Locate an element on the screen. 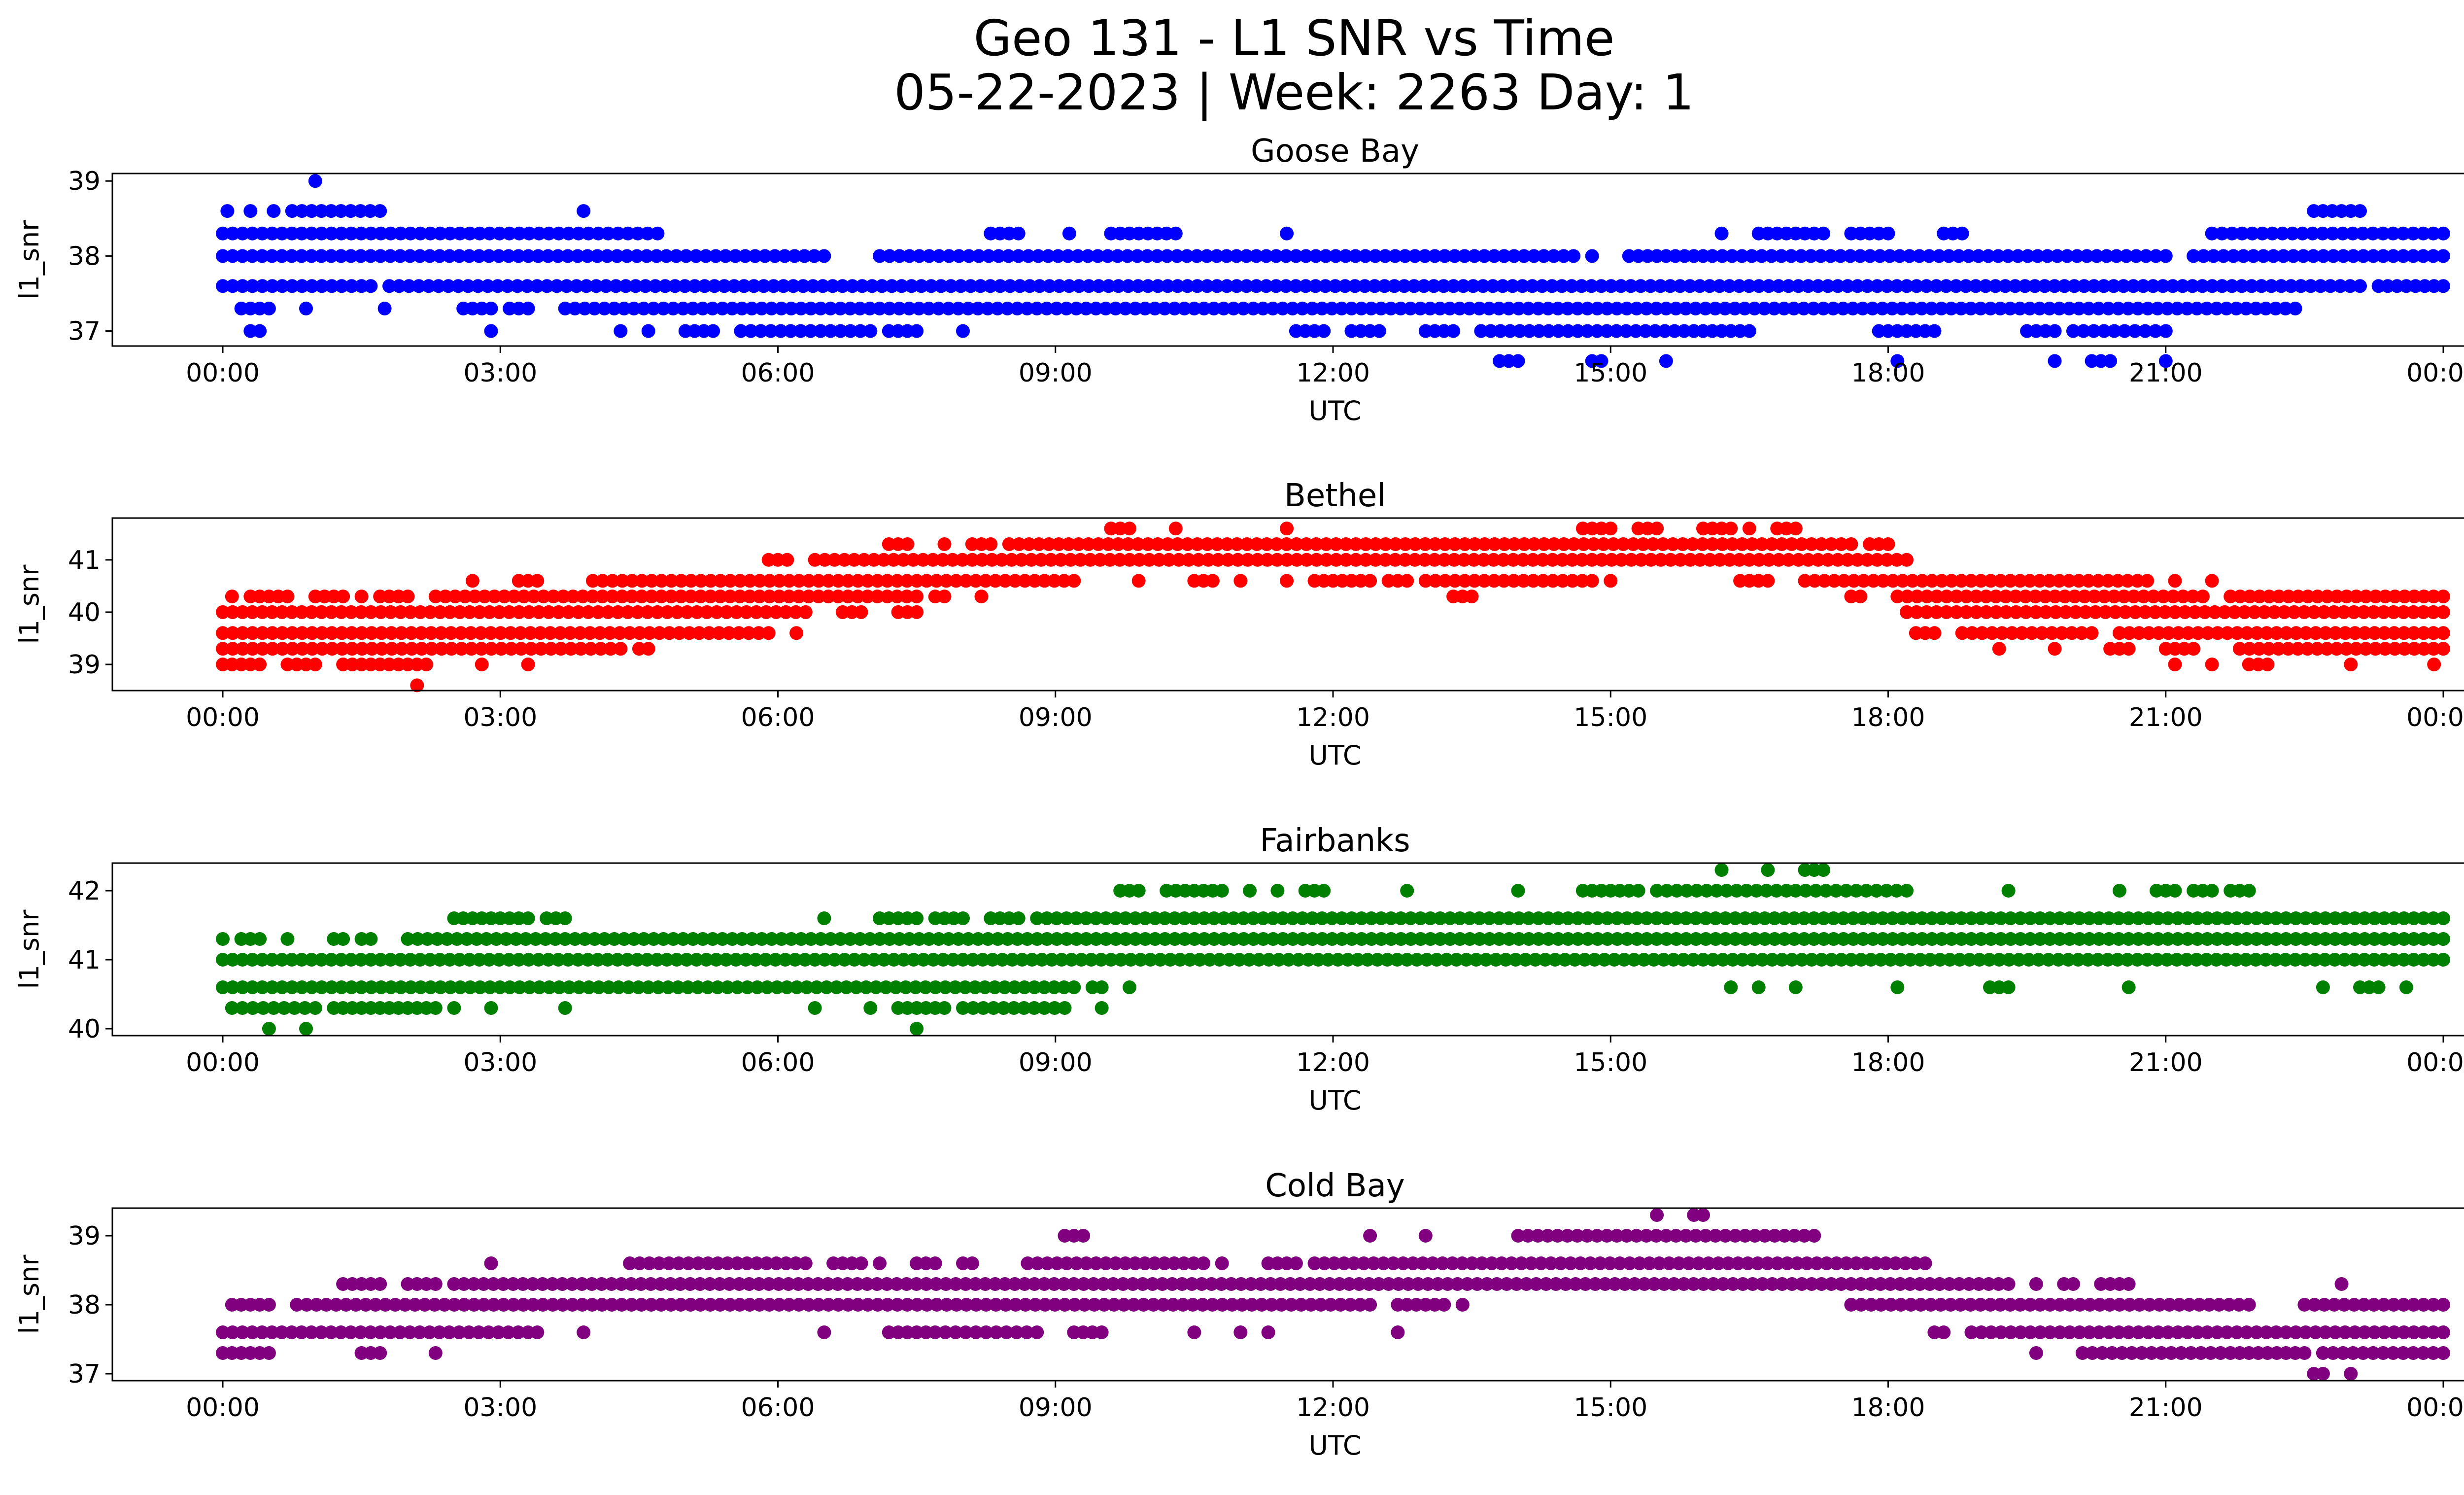  x-axis-label: UTC is located at coordinates (1334, 1445).